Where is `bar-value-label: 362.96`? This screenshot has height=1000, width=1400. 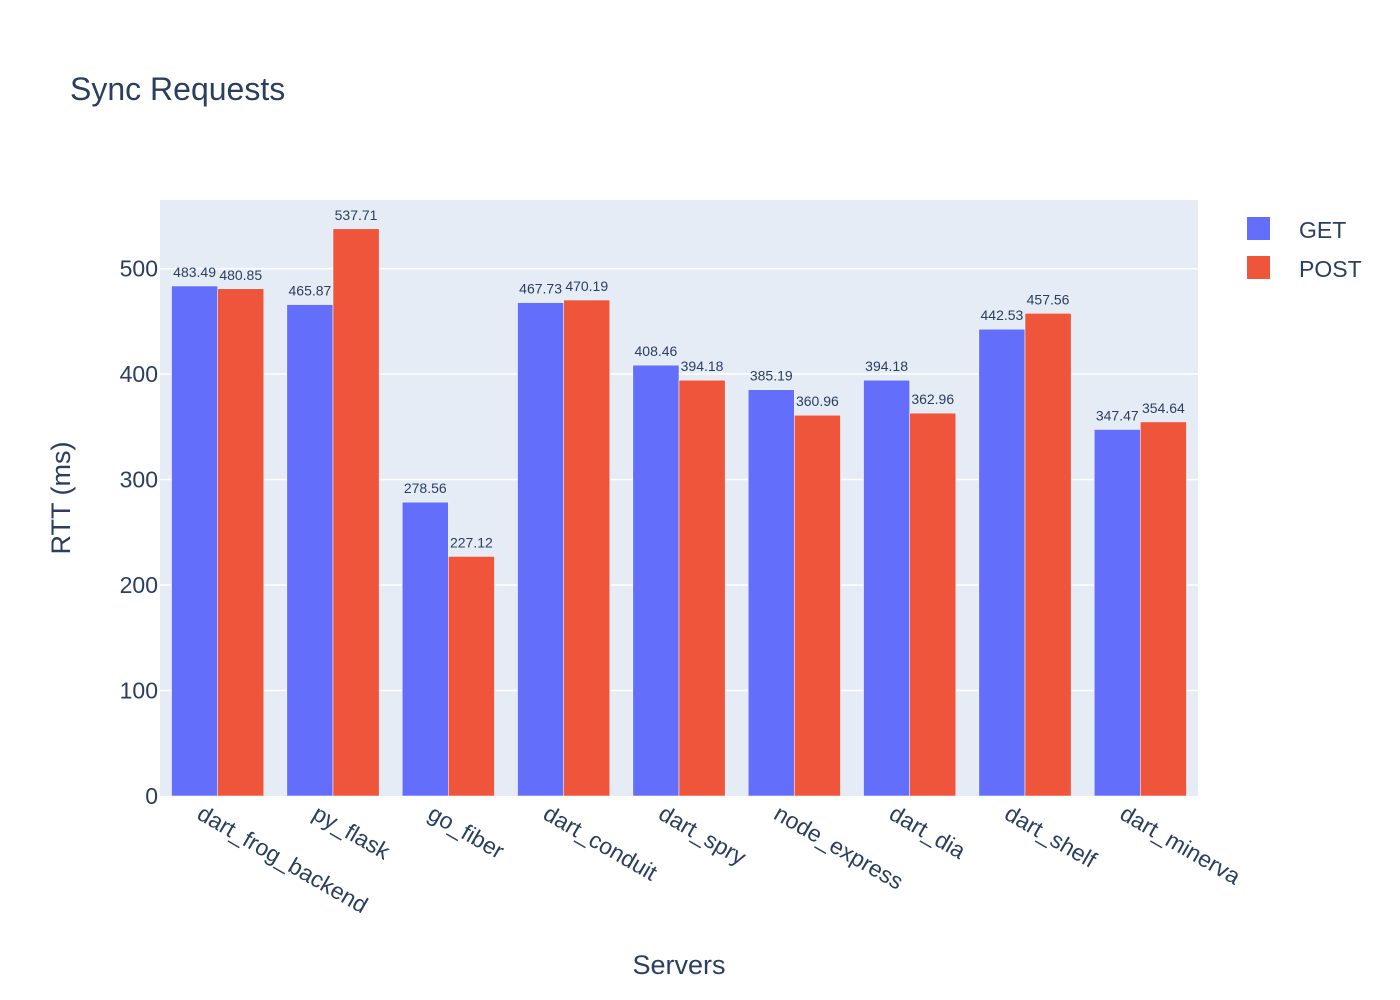 bar-value-label: 362.96 is located at coordinates (932, 399).